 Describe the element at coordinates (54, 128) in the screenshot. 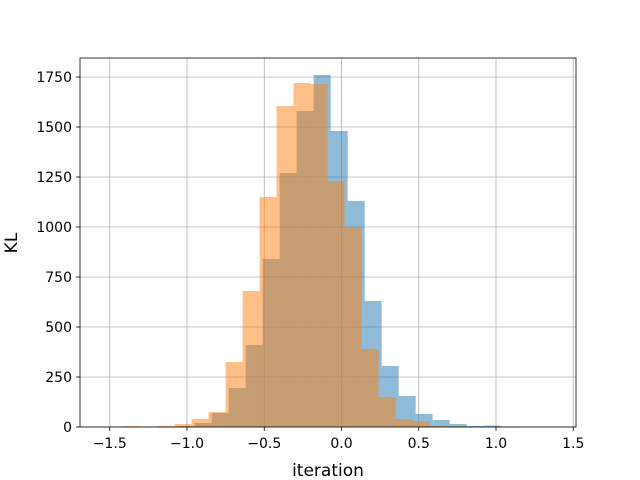

I see `y-tick-label: 1500` at that location.